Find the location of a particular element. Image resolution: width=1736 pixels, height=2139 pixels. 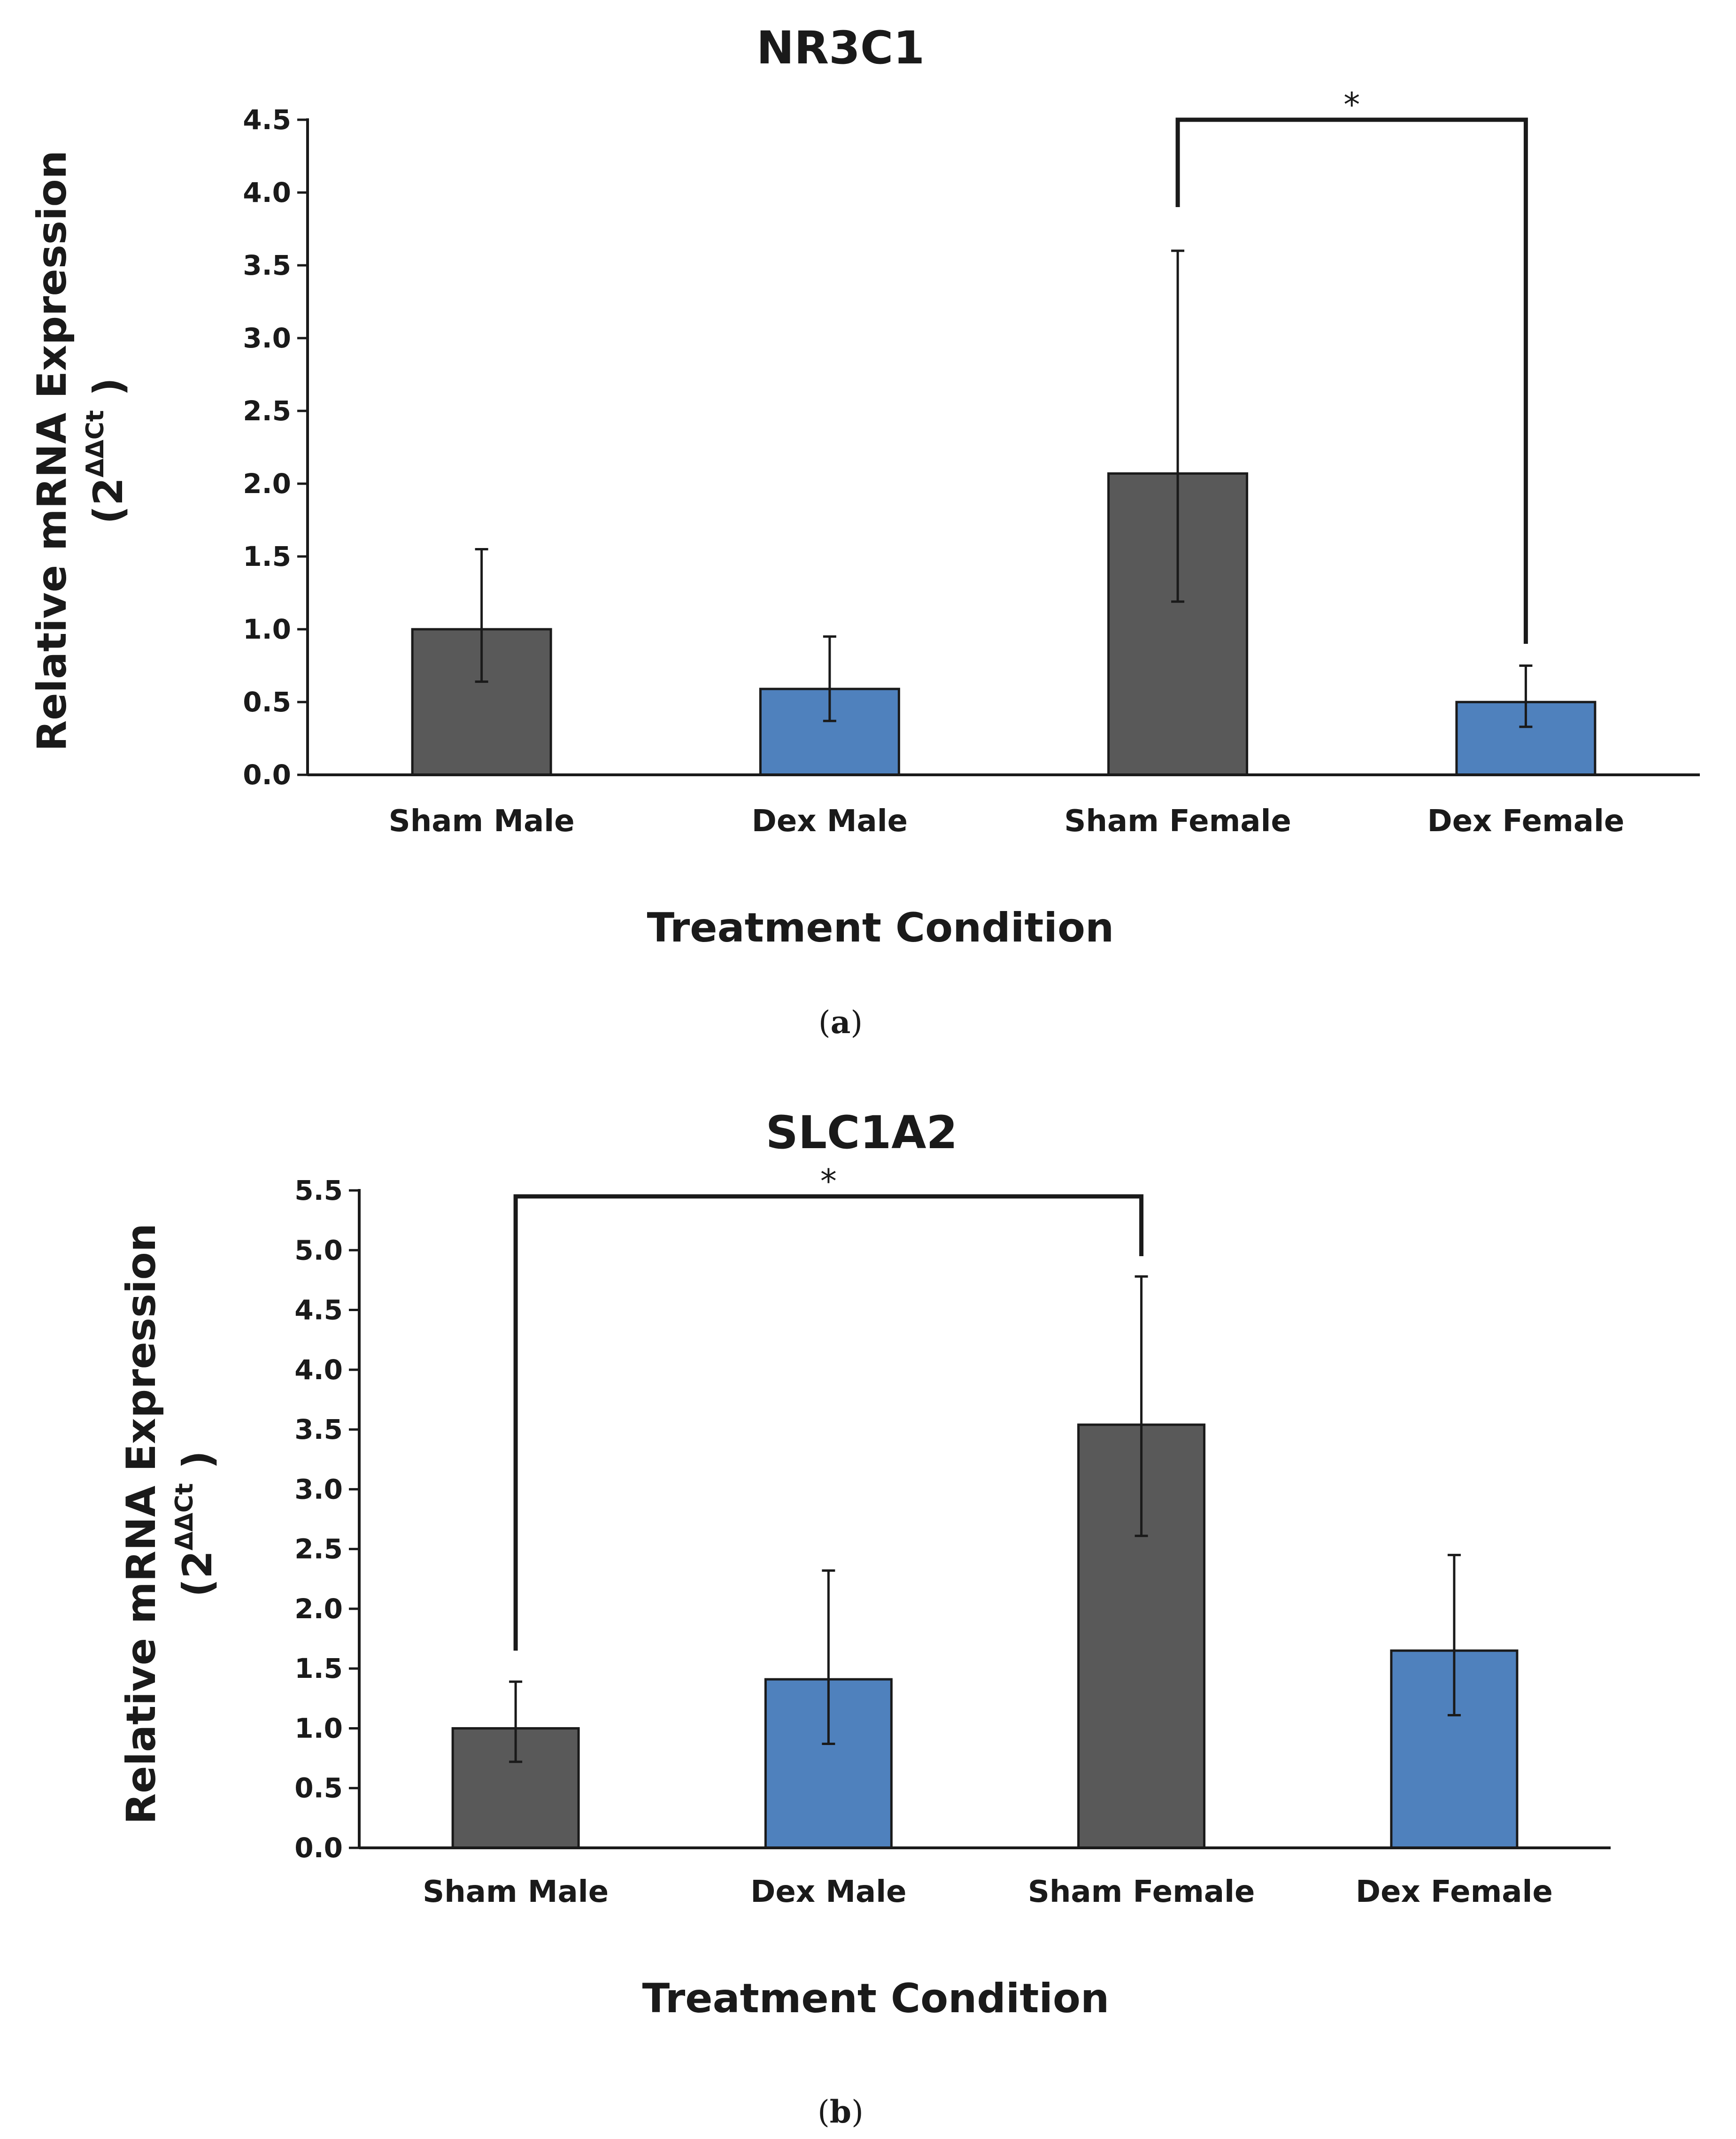

chart-title: NR3C1 is located at coordinates (840, 48).